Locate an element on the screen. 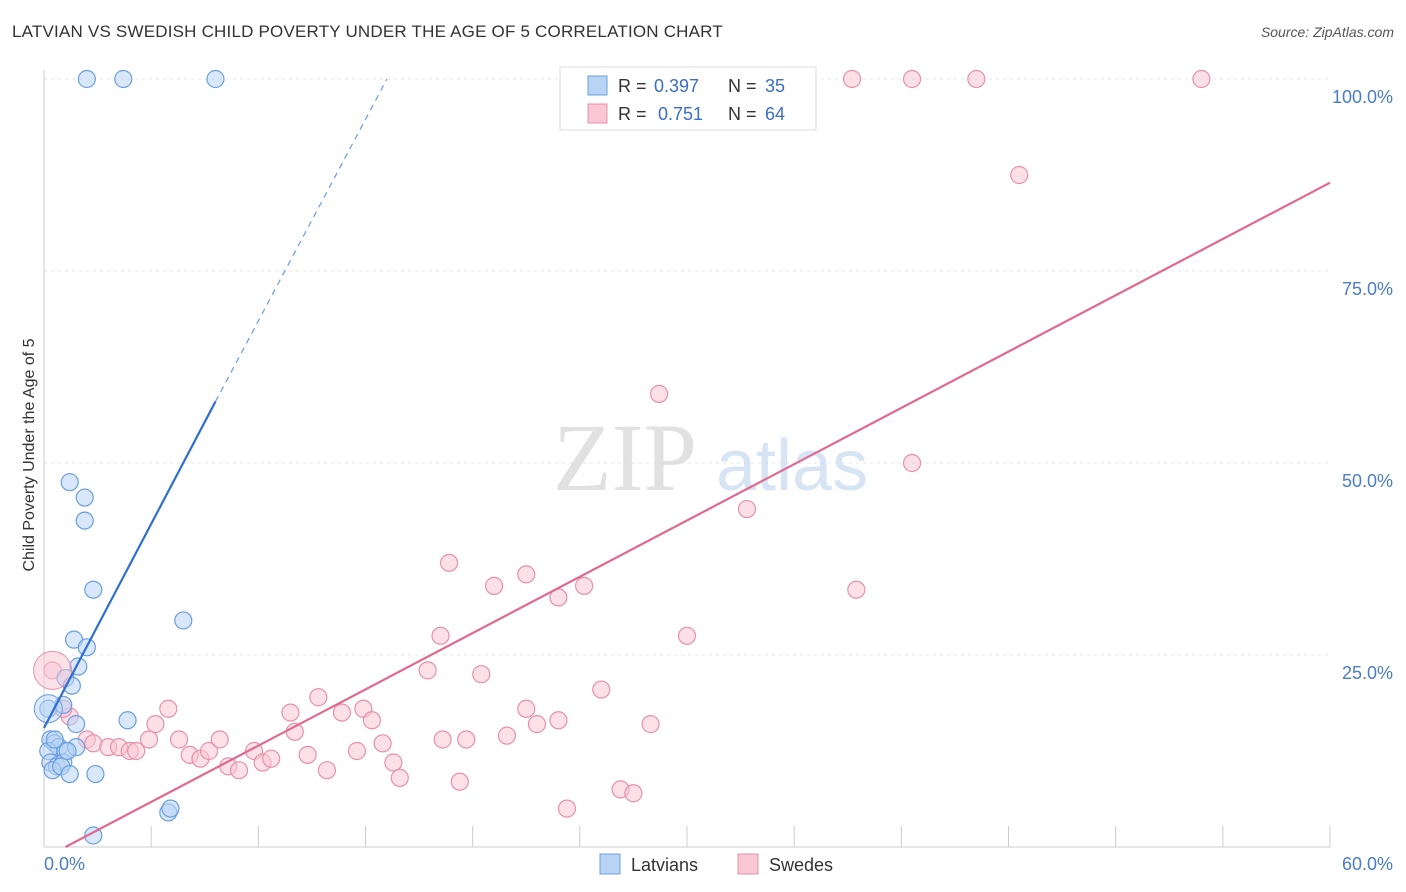 The height and width of the screenshot is (892, 1406). swedes-r-label: R = is located at coordinates (632, 114).